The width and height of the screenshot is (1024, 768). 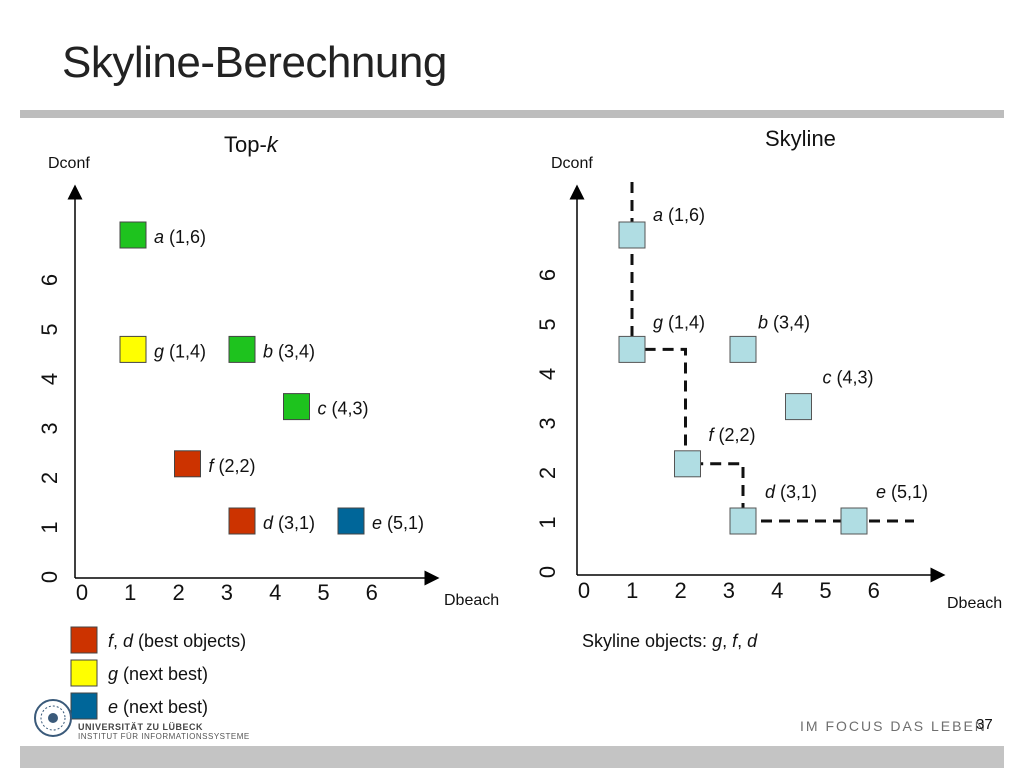 I want to click on logo-line-1: UNIVERSITÄT ZU LÜBECK, so click(x=140, y=727).